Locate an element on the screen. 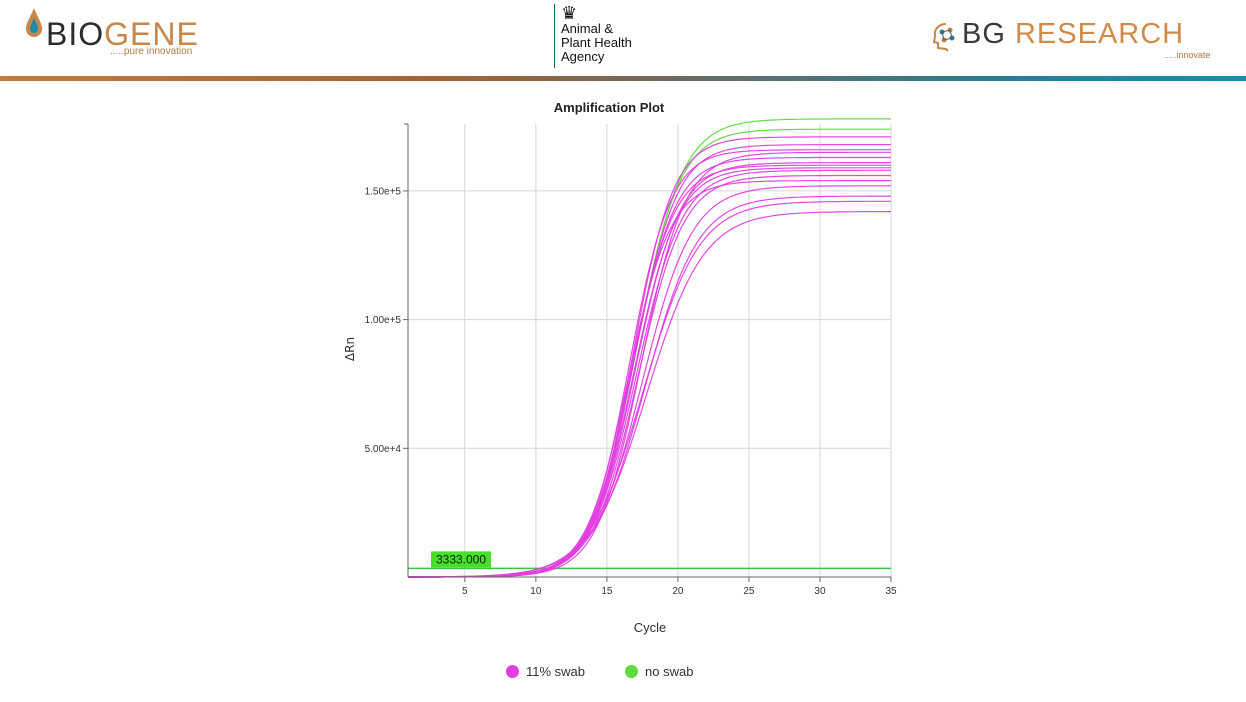 Image resolution: width=1246 pixels, height=702 pixels. threshold-group: 3333.000 is located at coordinates (649, 560).